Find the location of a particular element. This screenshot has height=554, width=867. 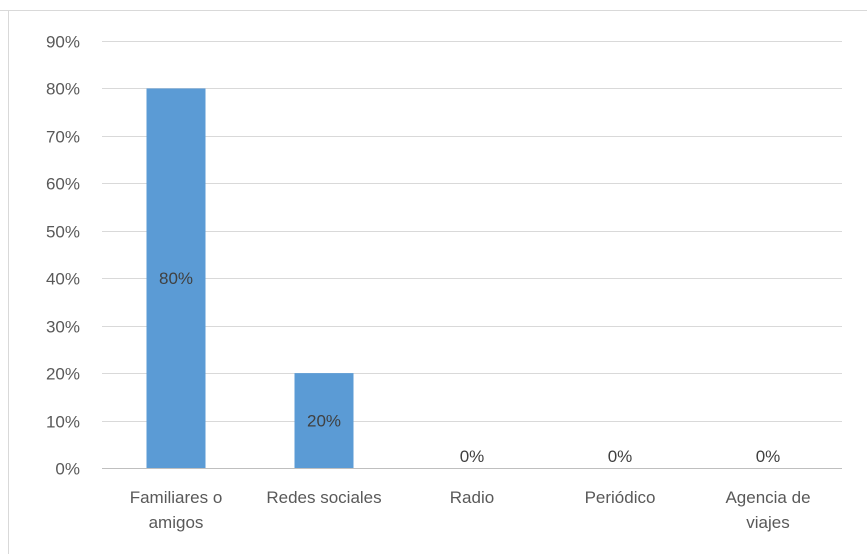

category-label-line: Redes sociales is located at coordinates (323, 497).